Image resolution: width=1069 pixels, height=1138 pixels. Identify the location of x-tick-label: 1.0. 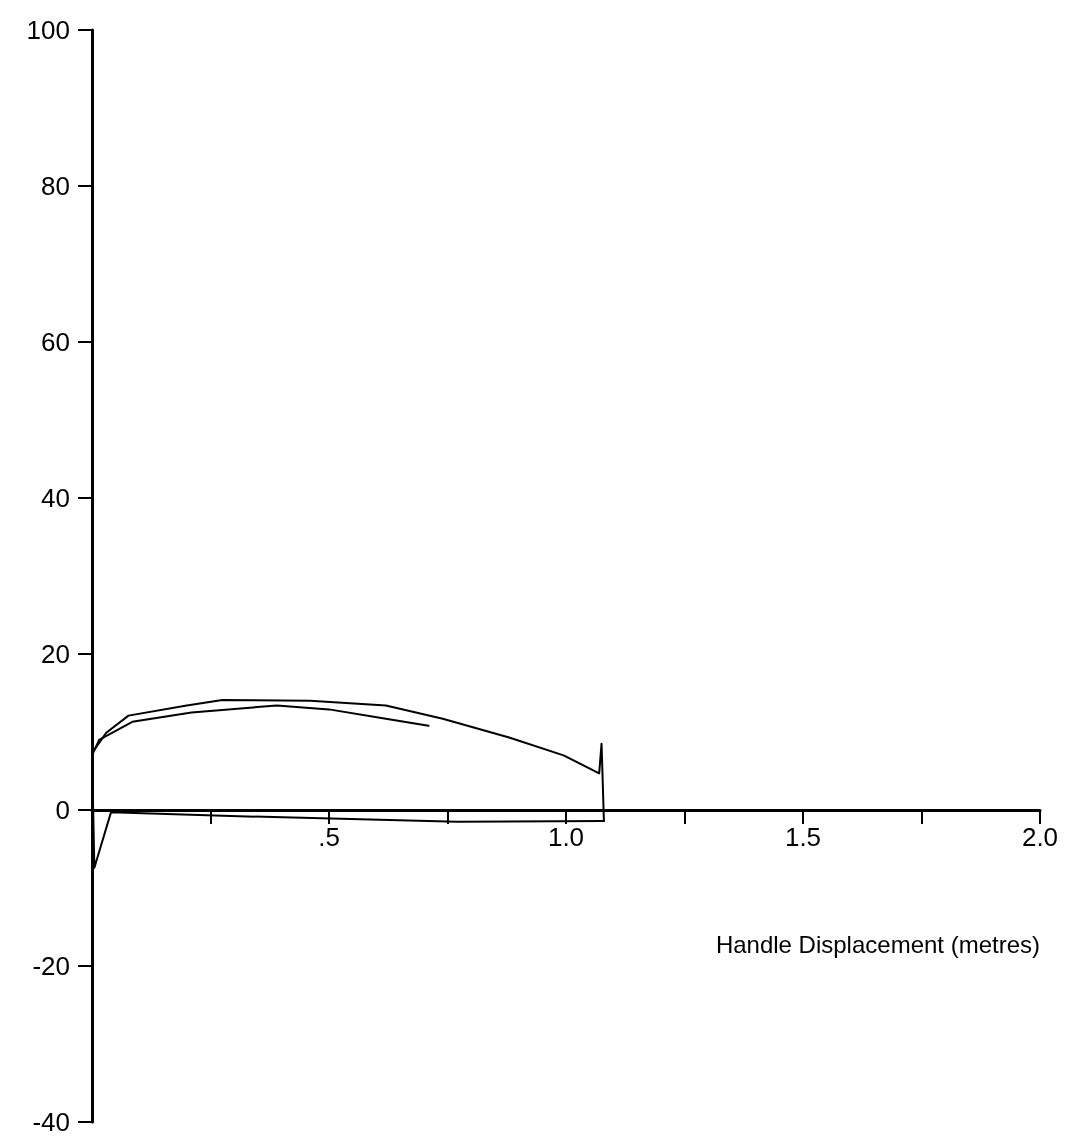
(566, 837).